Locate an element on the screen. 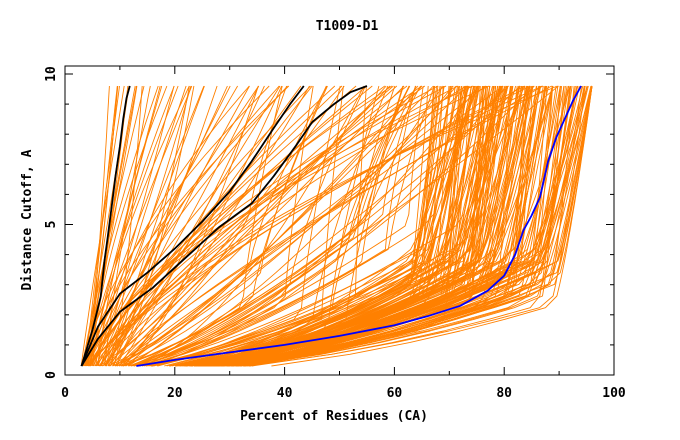 This screenshot has width=680, height=440. y-tick-label: 5 is located at coordinates (51, 225).